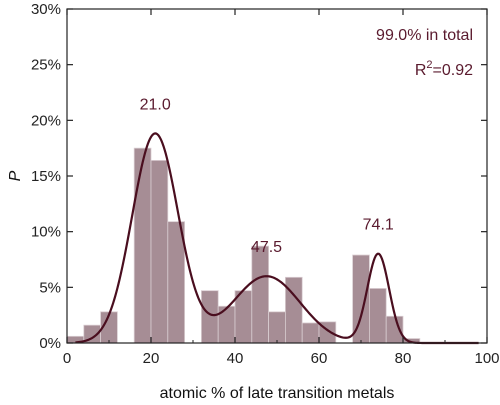 This screenshot has width=500, height=405. I want to click on x-tick-label: 0, so click(67, 358).